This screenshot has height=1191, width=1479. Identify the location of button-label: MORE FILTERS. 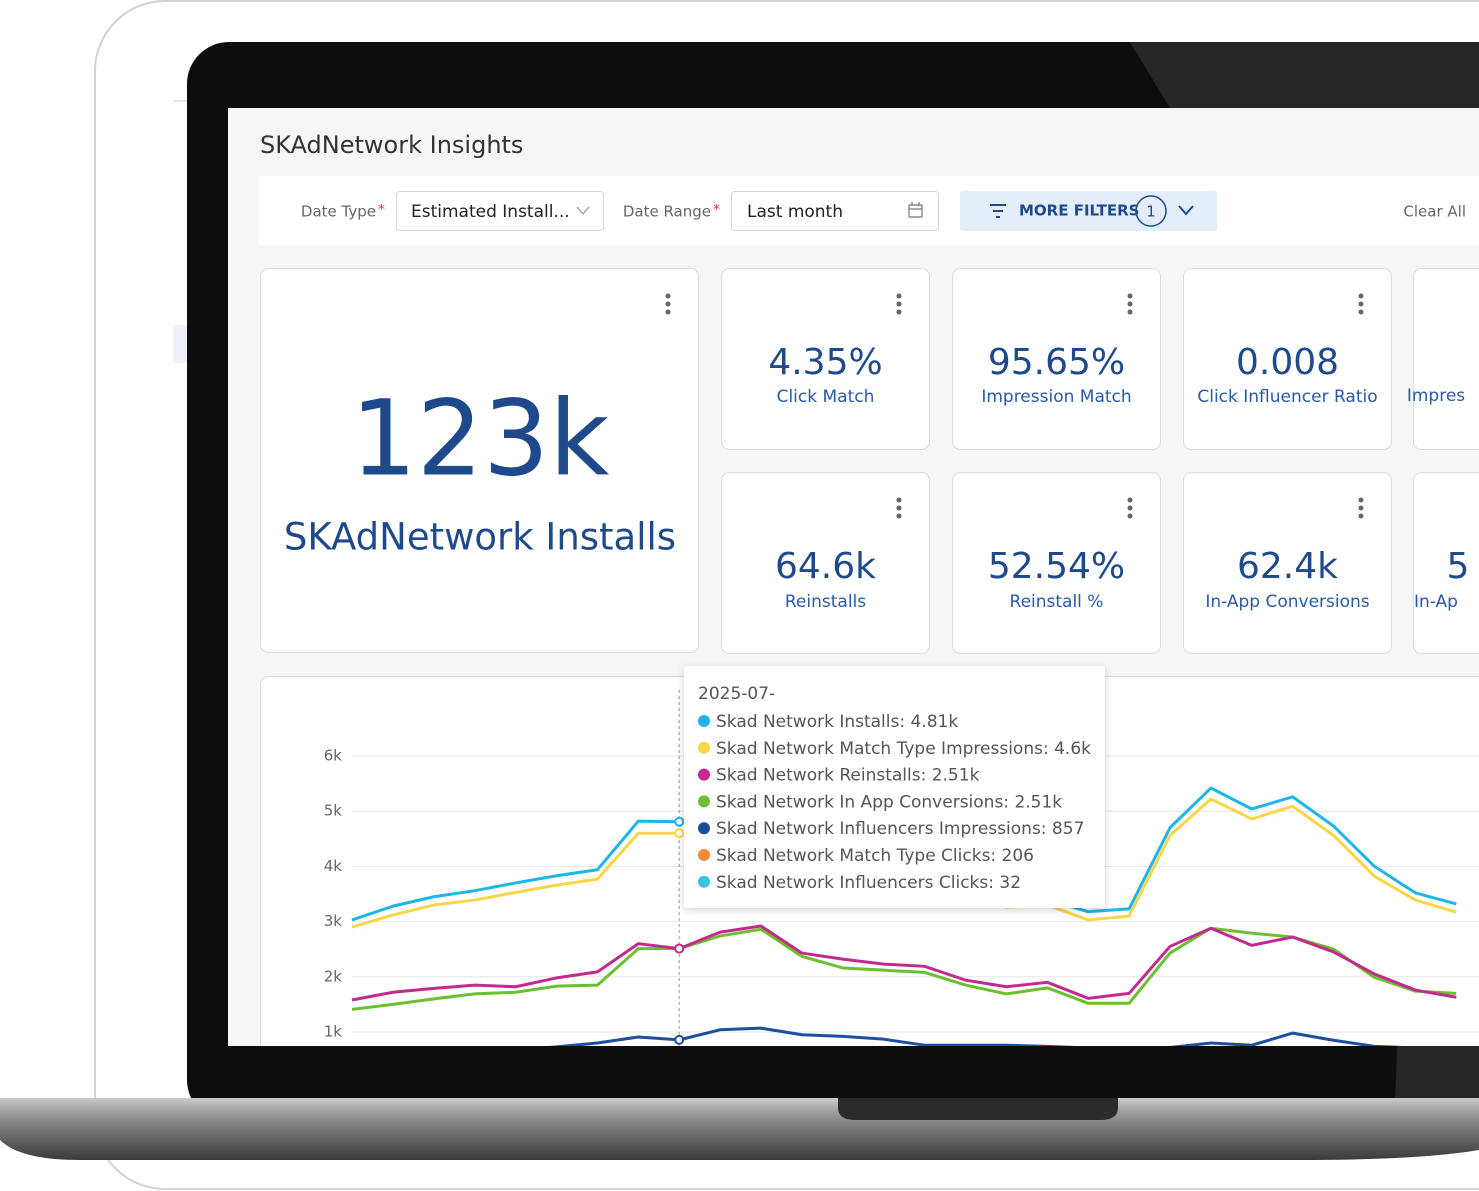
(1079, 211).